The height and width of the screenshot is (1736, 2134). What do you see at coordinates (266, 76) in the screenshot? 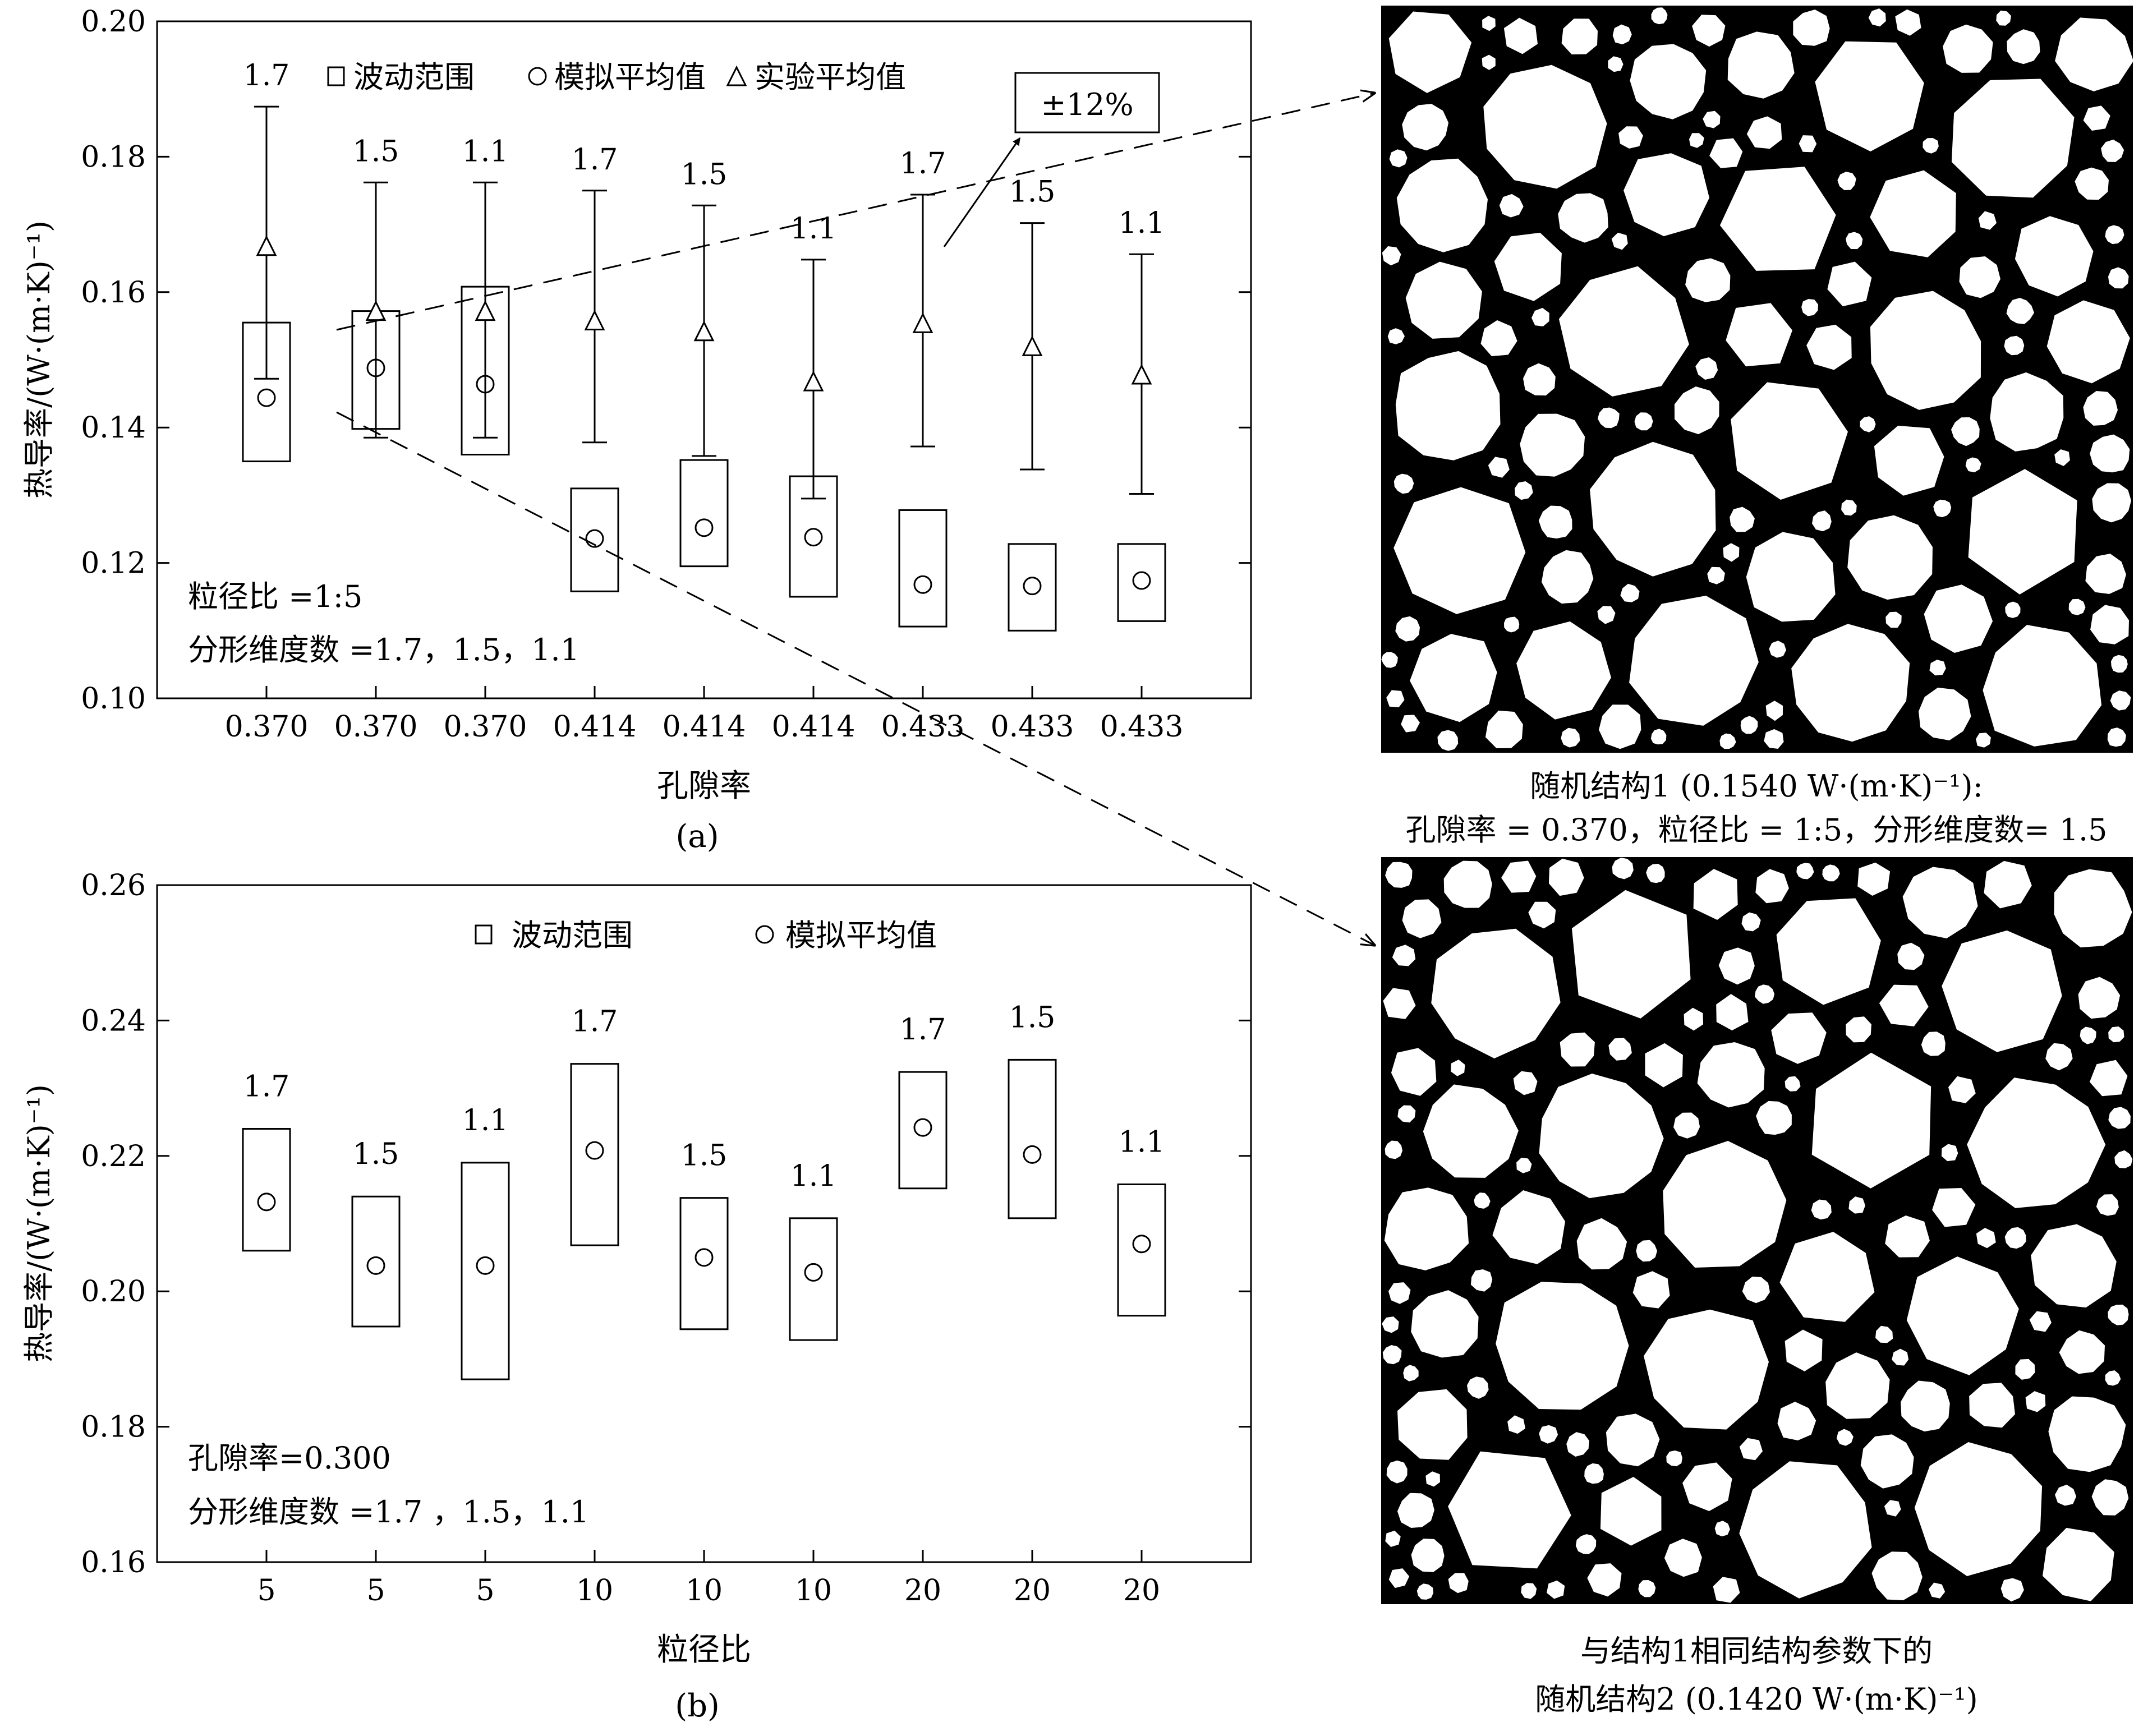
I see `fractal-dim-label: 1.7` at bounding box center [266, 76].